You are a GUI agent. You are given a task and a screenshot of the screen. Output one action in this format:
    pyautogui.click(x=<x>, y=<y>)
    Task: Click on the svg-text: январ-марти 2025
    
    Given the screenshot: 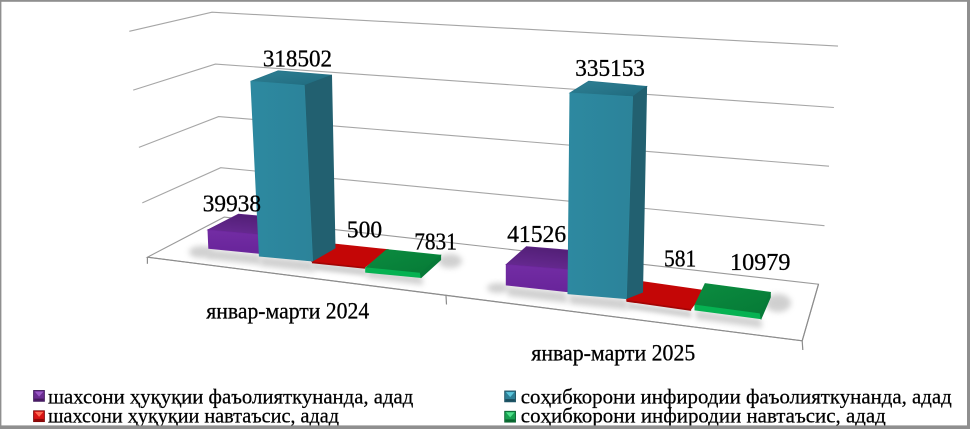 What is the action you would take?
    pyautogui.click(x=613, y=353)
    